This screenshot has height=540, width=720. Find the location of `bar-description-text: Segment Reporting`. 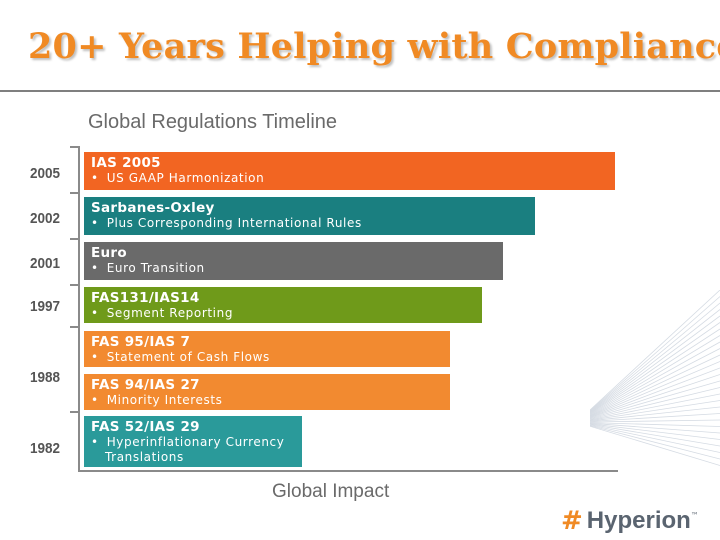

bar-description-text: Segment Reporting is located at coordinates (170, 313).